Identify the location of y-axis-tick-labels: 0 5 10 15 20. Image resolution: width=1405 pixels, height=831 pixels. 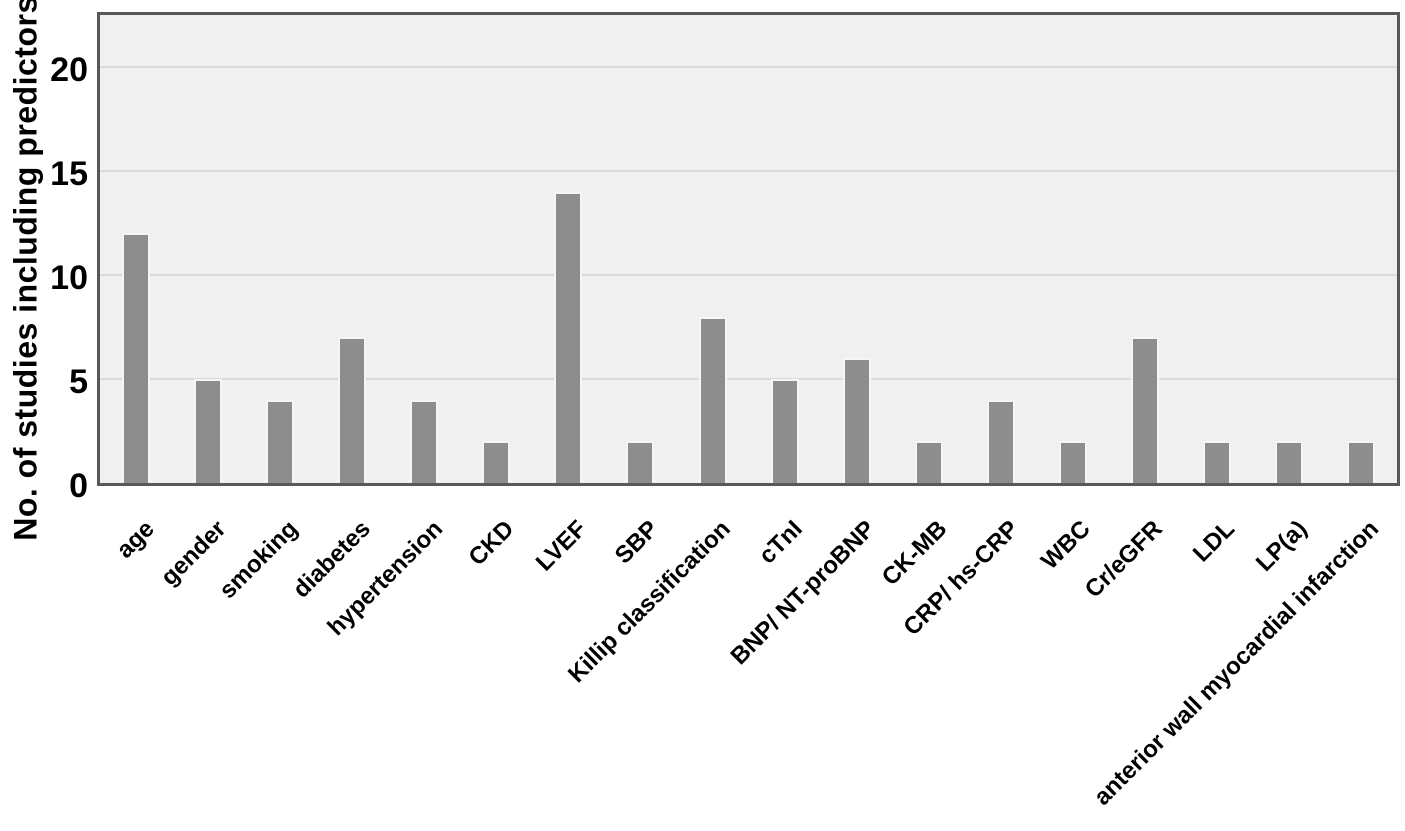
(44, 252).